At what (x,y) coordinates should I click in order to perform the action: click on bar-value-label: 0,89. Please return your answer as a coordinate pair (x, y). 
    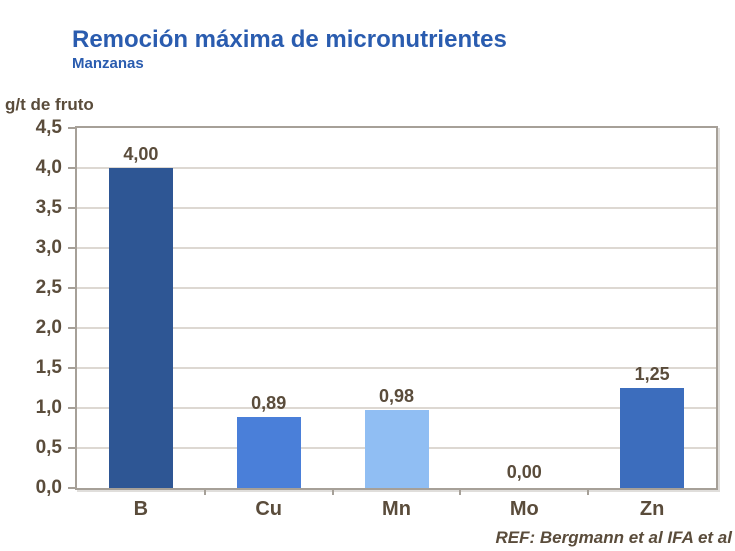
    Looking at the image, I should click on (269, 402).